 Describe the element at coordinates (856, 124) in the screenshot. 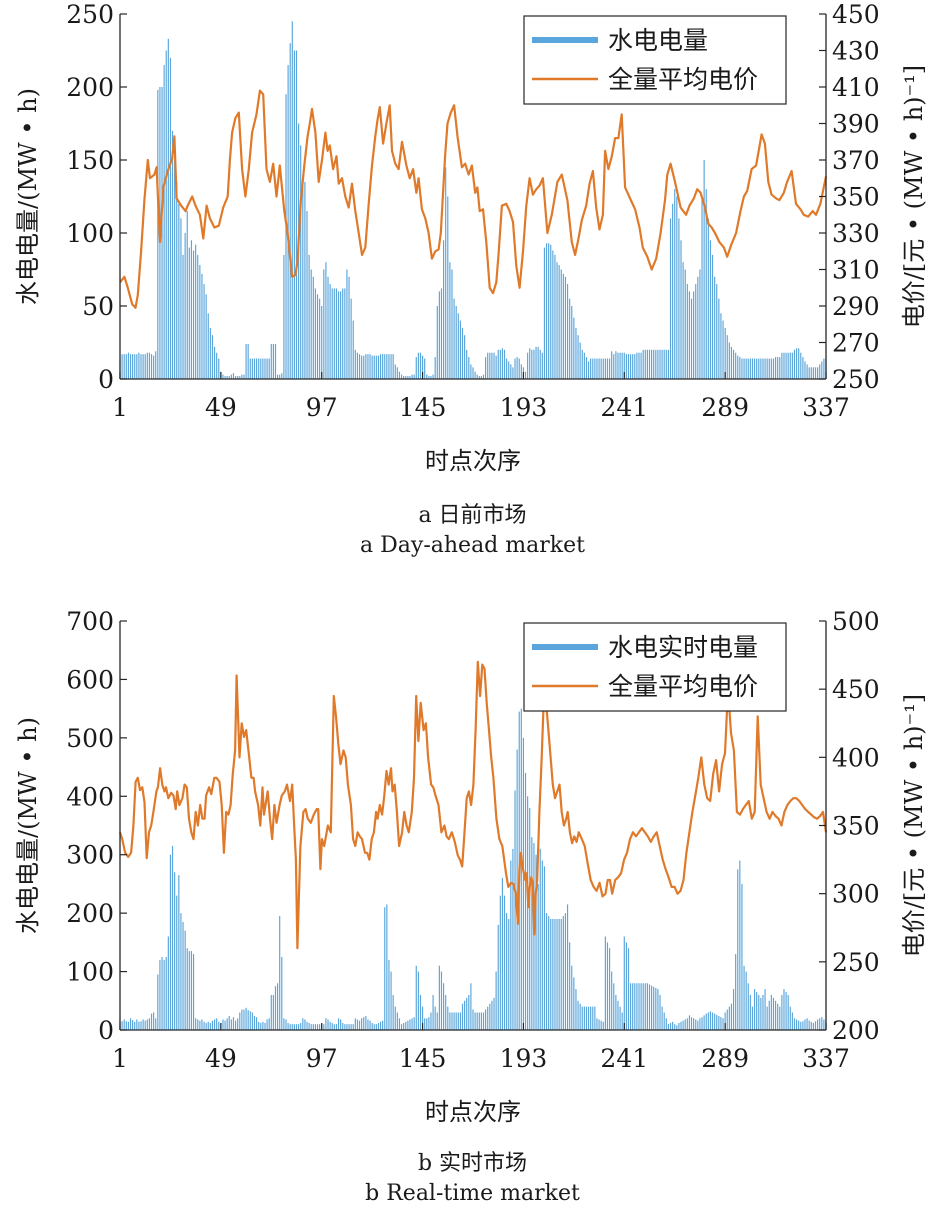

I see `y-right-tick-label: 390` at that location.